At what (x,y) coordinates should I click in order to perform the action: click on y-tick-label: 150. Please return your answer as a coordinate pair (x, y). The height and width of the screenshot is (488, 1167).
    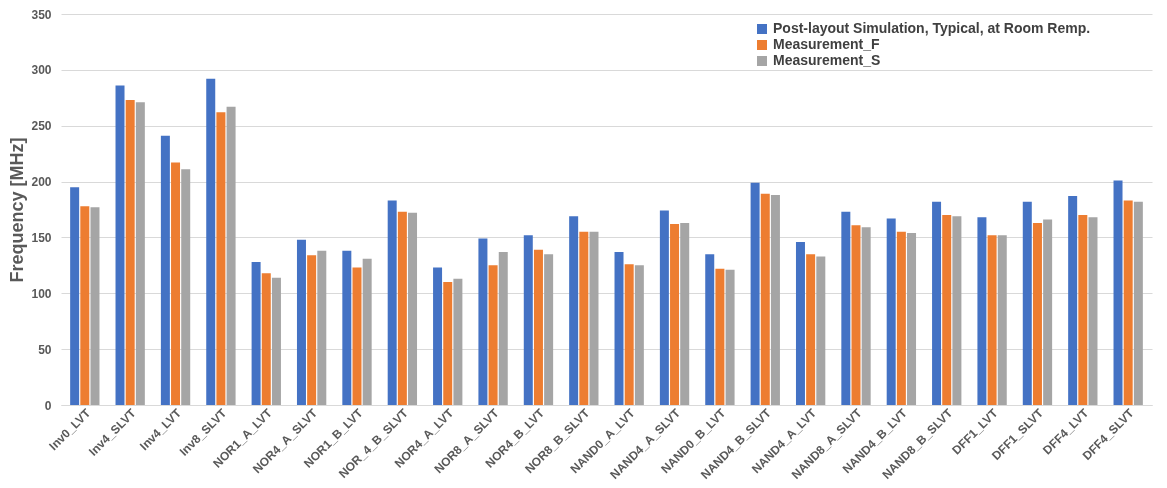
    Looking at the image, I should click on (41, 237).